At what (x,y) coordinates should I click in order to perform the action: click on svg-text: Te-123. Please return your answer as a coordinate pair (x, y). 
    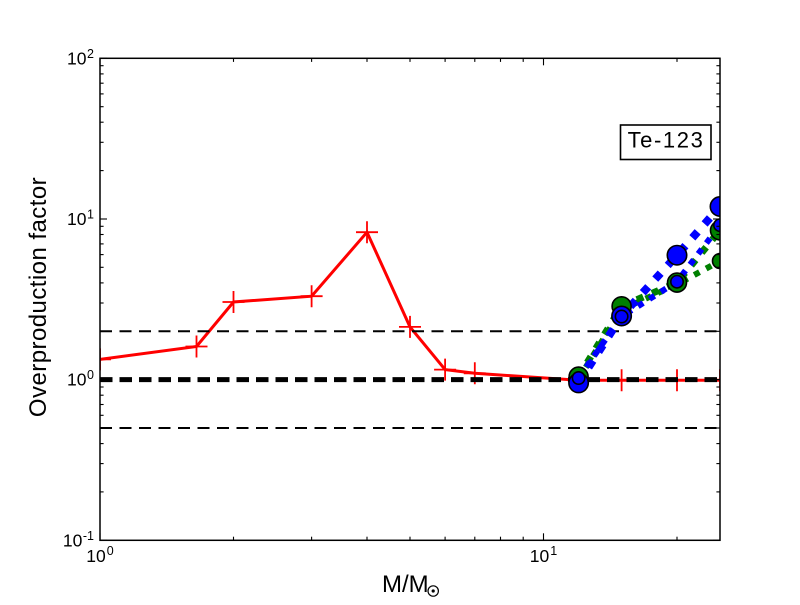
    Looking at the image, I should click on (666, 140).